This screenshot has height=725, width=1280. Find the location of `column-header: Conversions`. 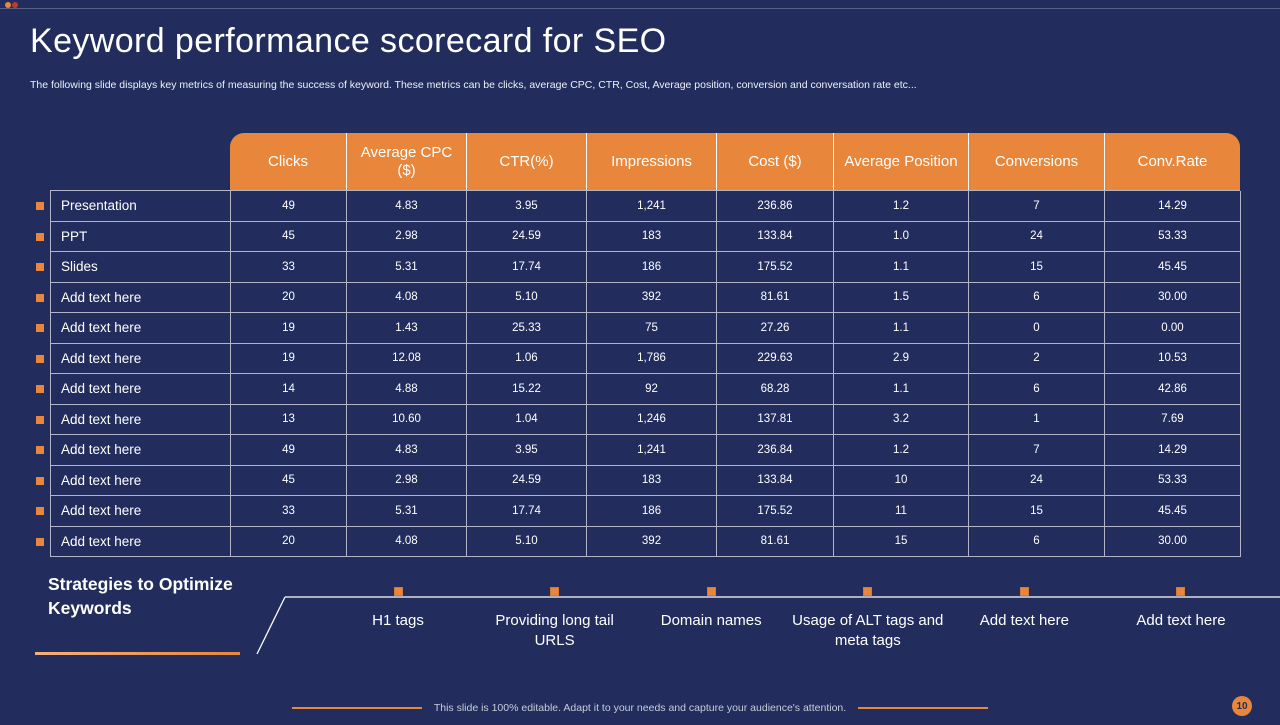

column-header: Conversions is located at coordinates (1036, 161).